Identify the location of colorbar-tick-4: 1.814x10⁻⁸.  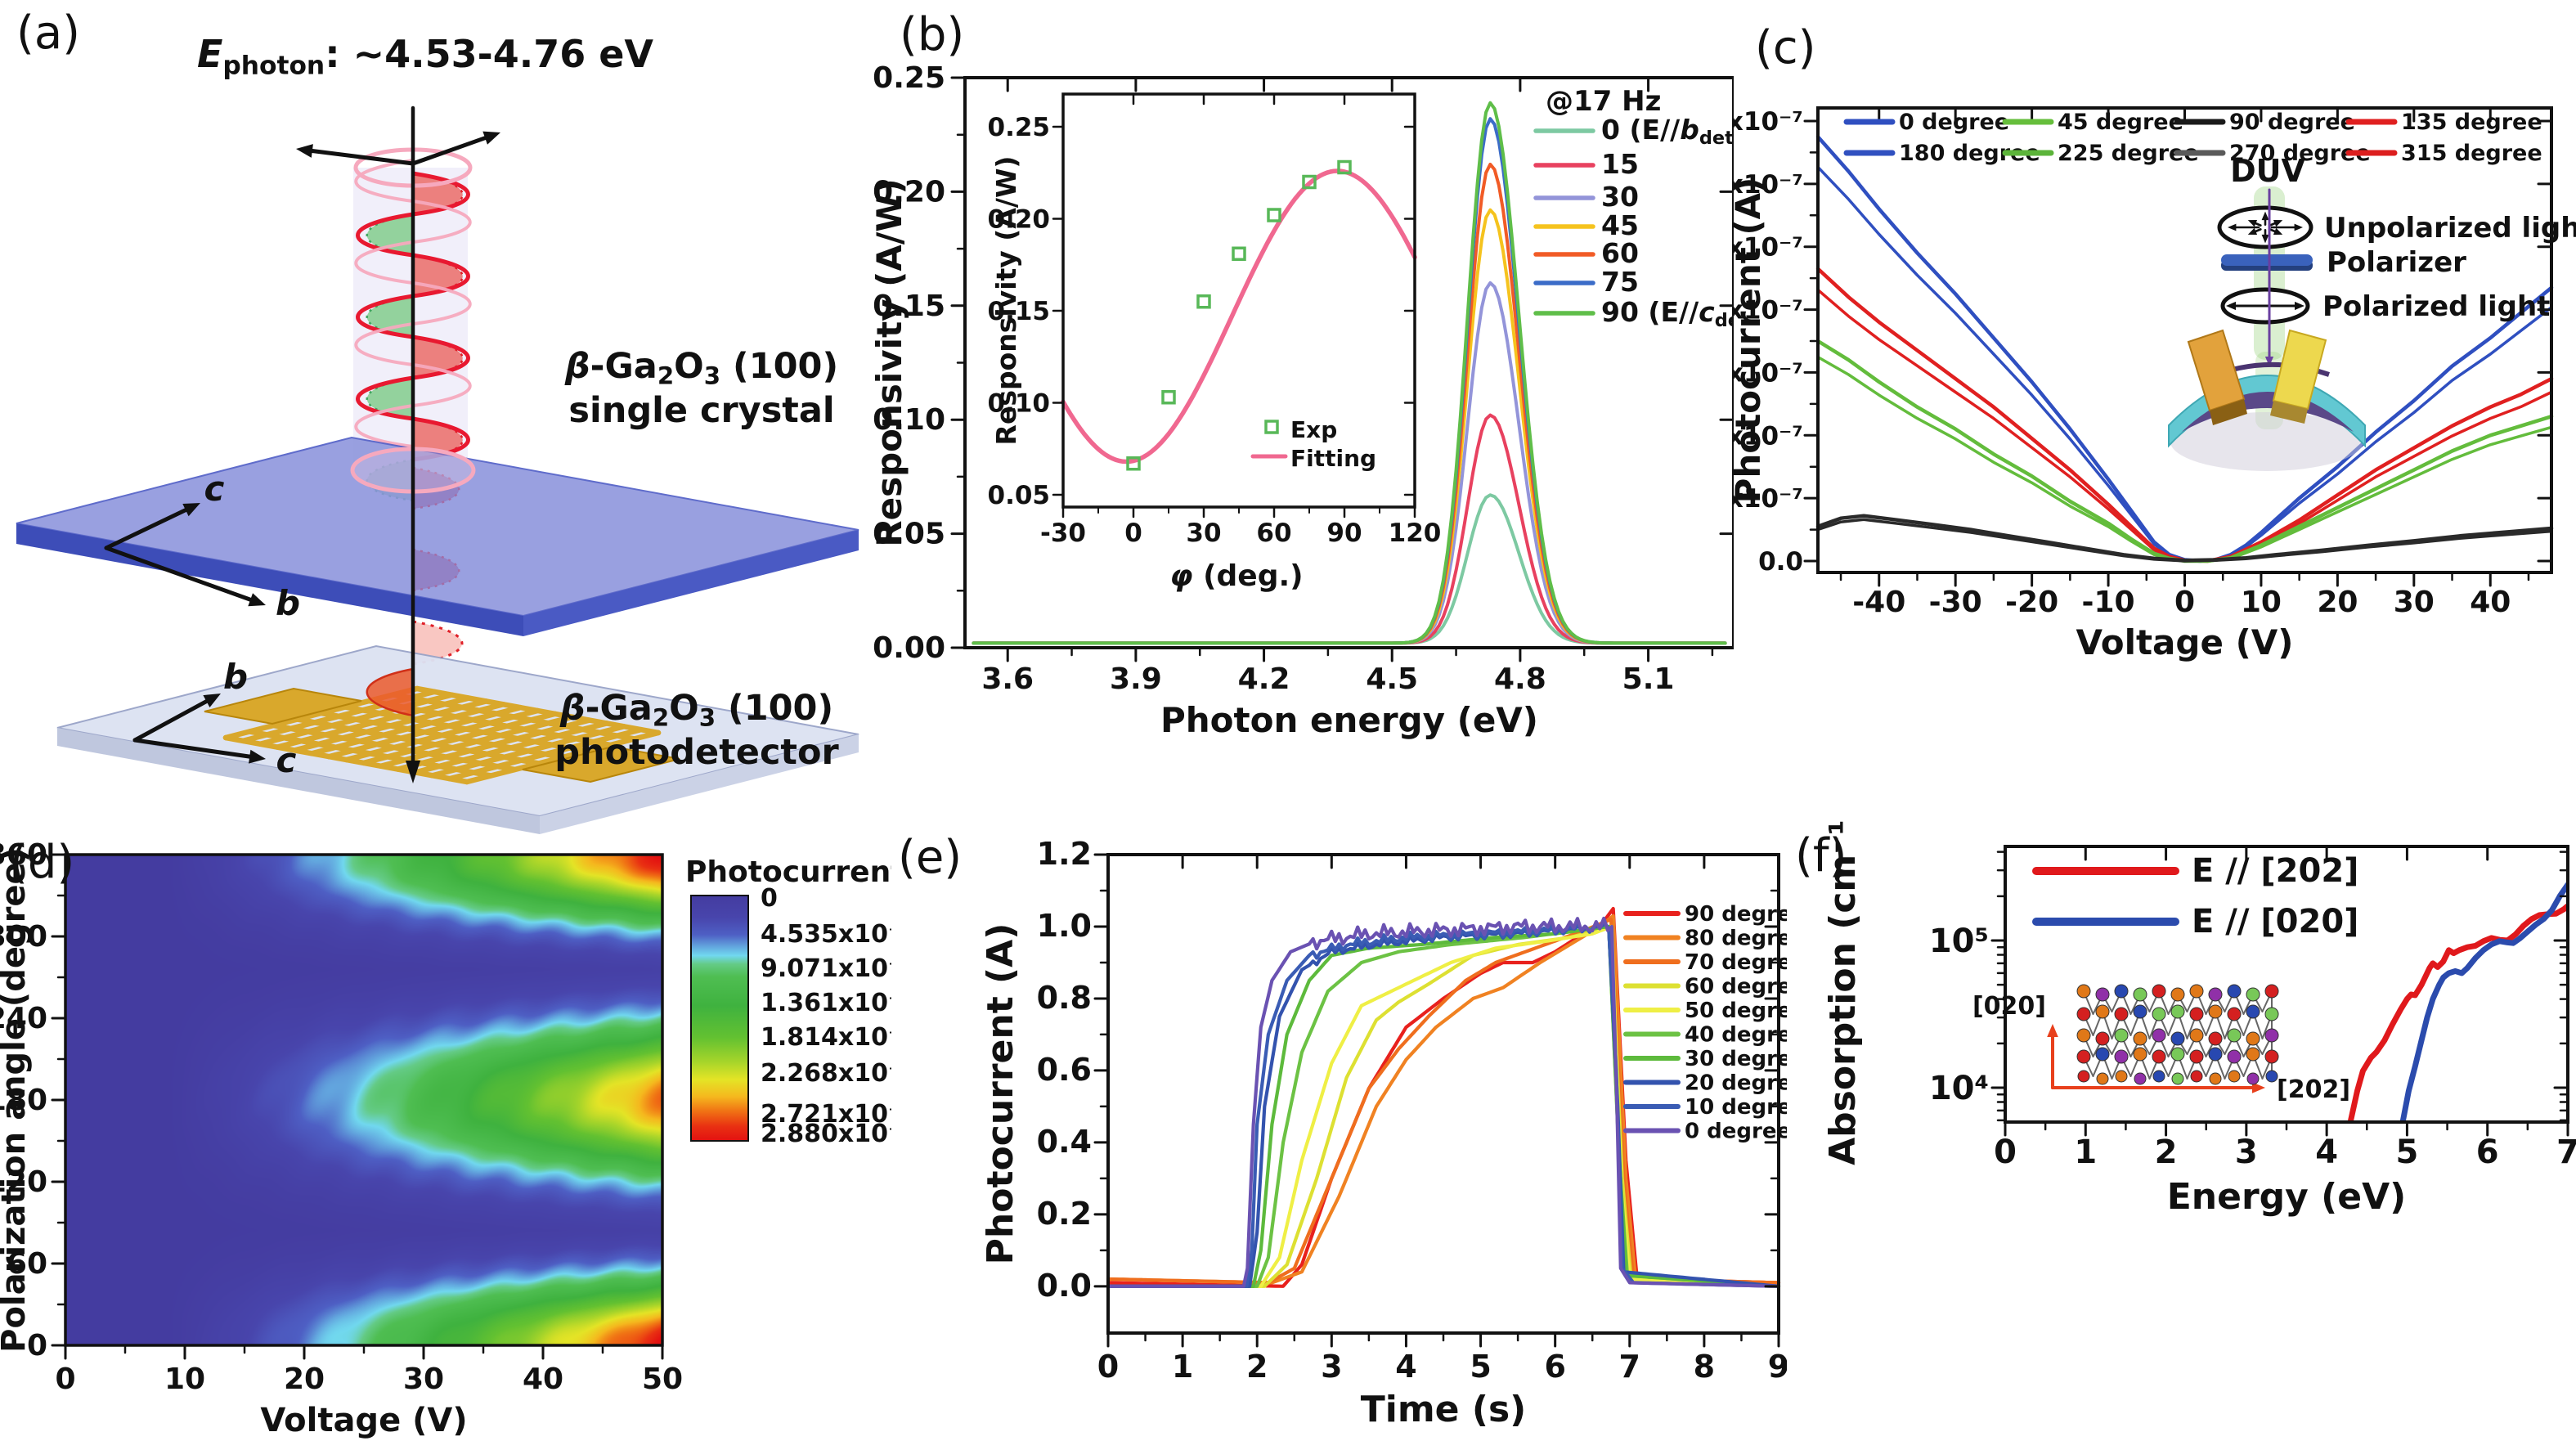
(826, 1037).